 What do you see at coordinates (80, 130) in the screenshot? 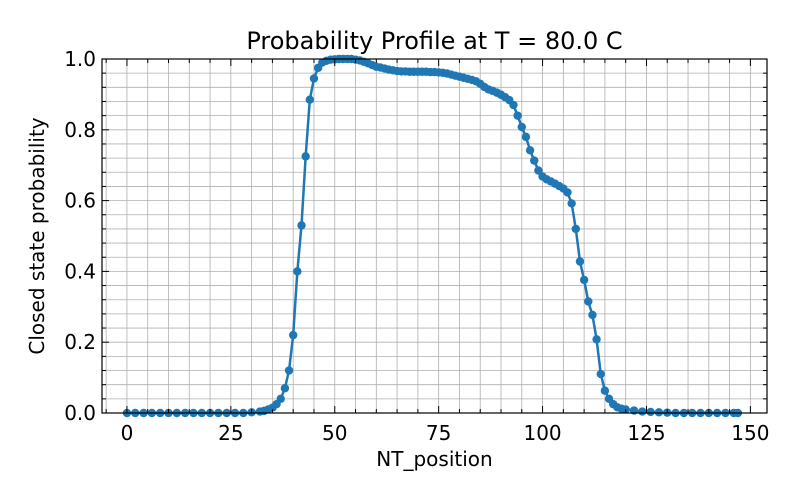
I see `y-tick-label: 0.8` at bounding box center [80, 130].